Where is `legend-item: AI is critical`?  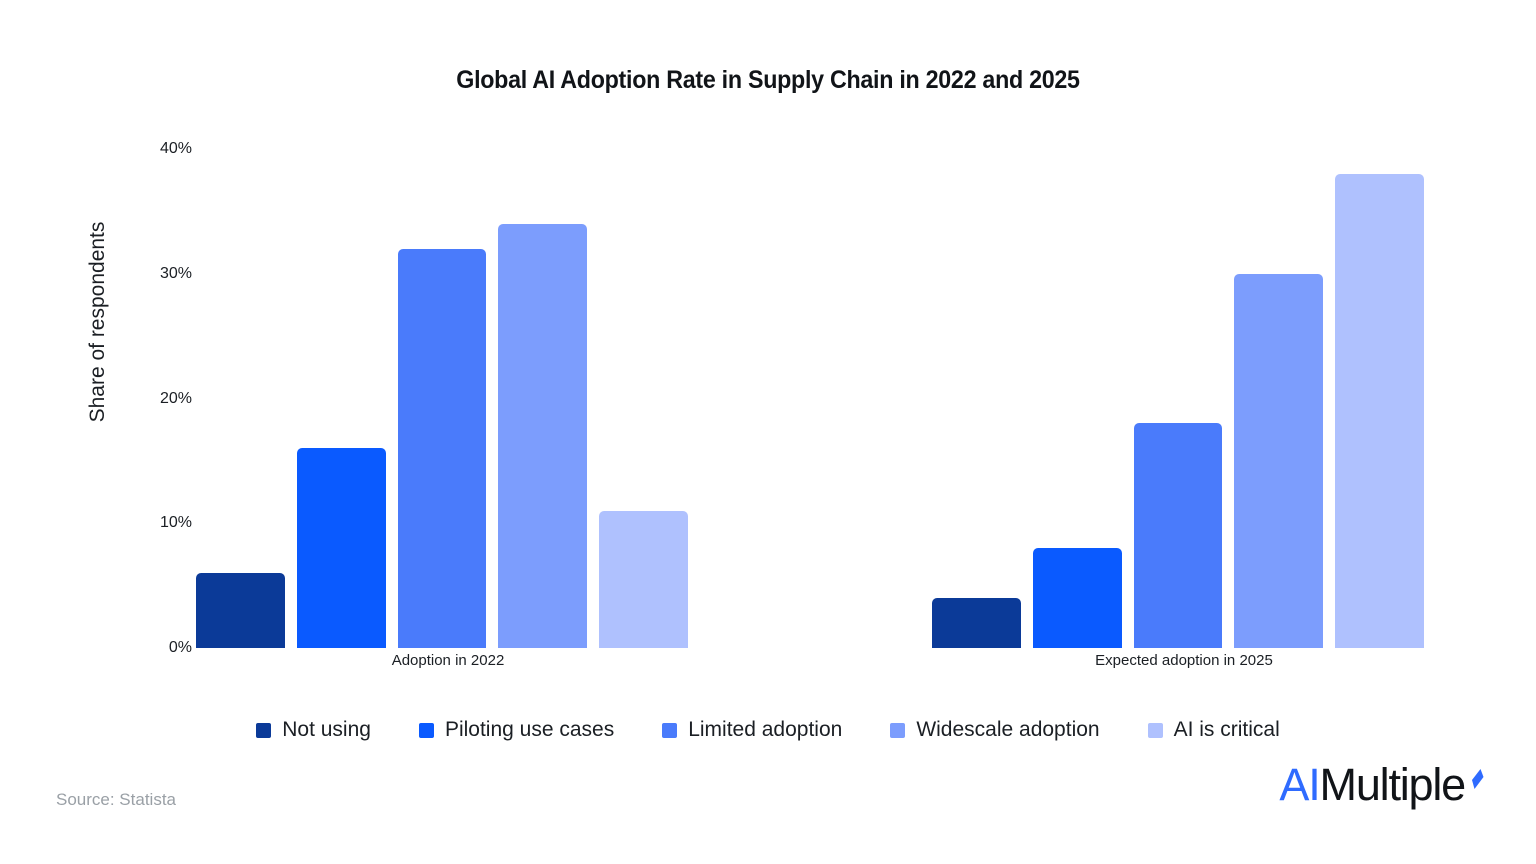
legend-item: AI is critical is located at coordinates (1213, 730).